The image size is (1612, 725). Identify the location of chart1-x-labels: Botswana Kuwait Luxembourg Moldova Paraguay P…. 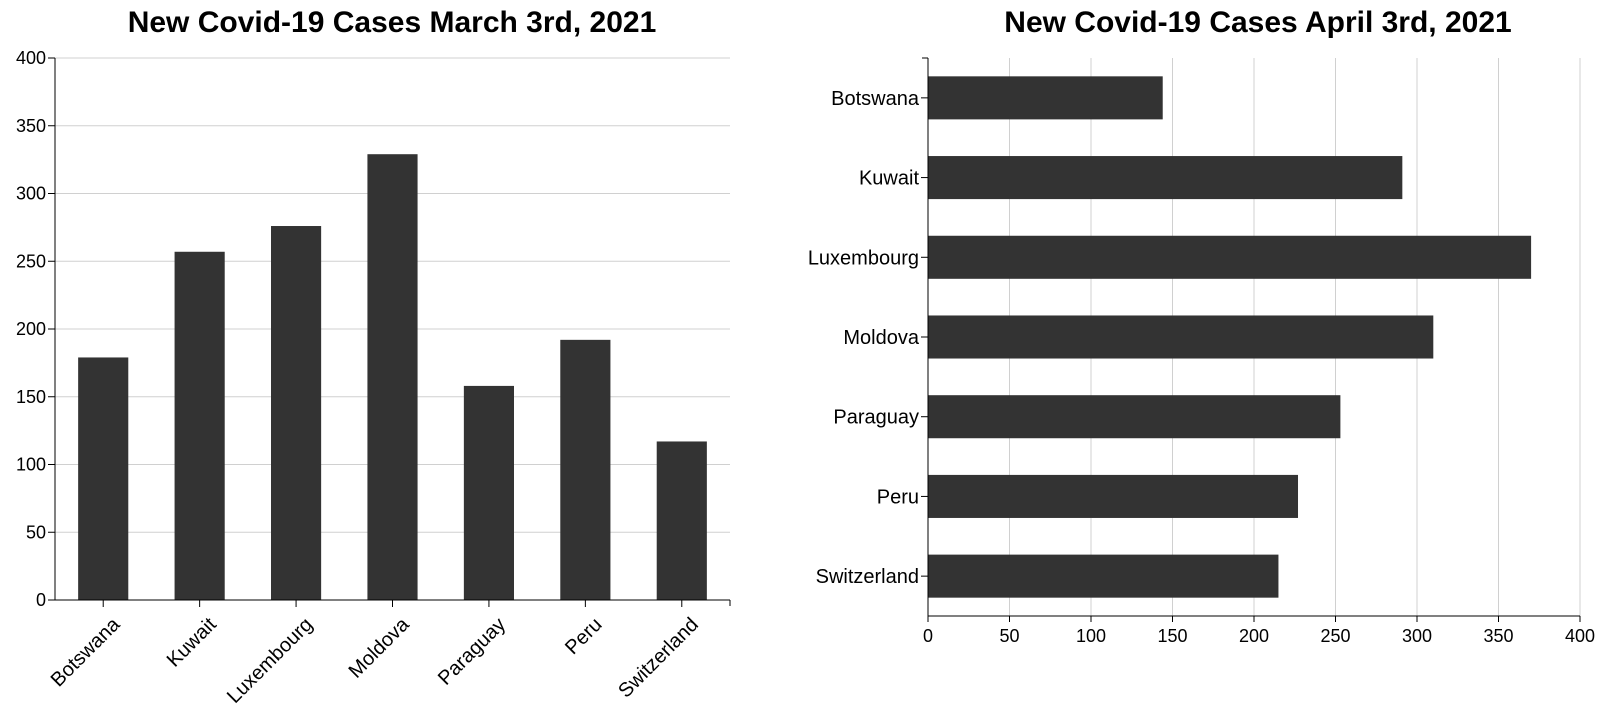
(375, 654).